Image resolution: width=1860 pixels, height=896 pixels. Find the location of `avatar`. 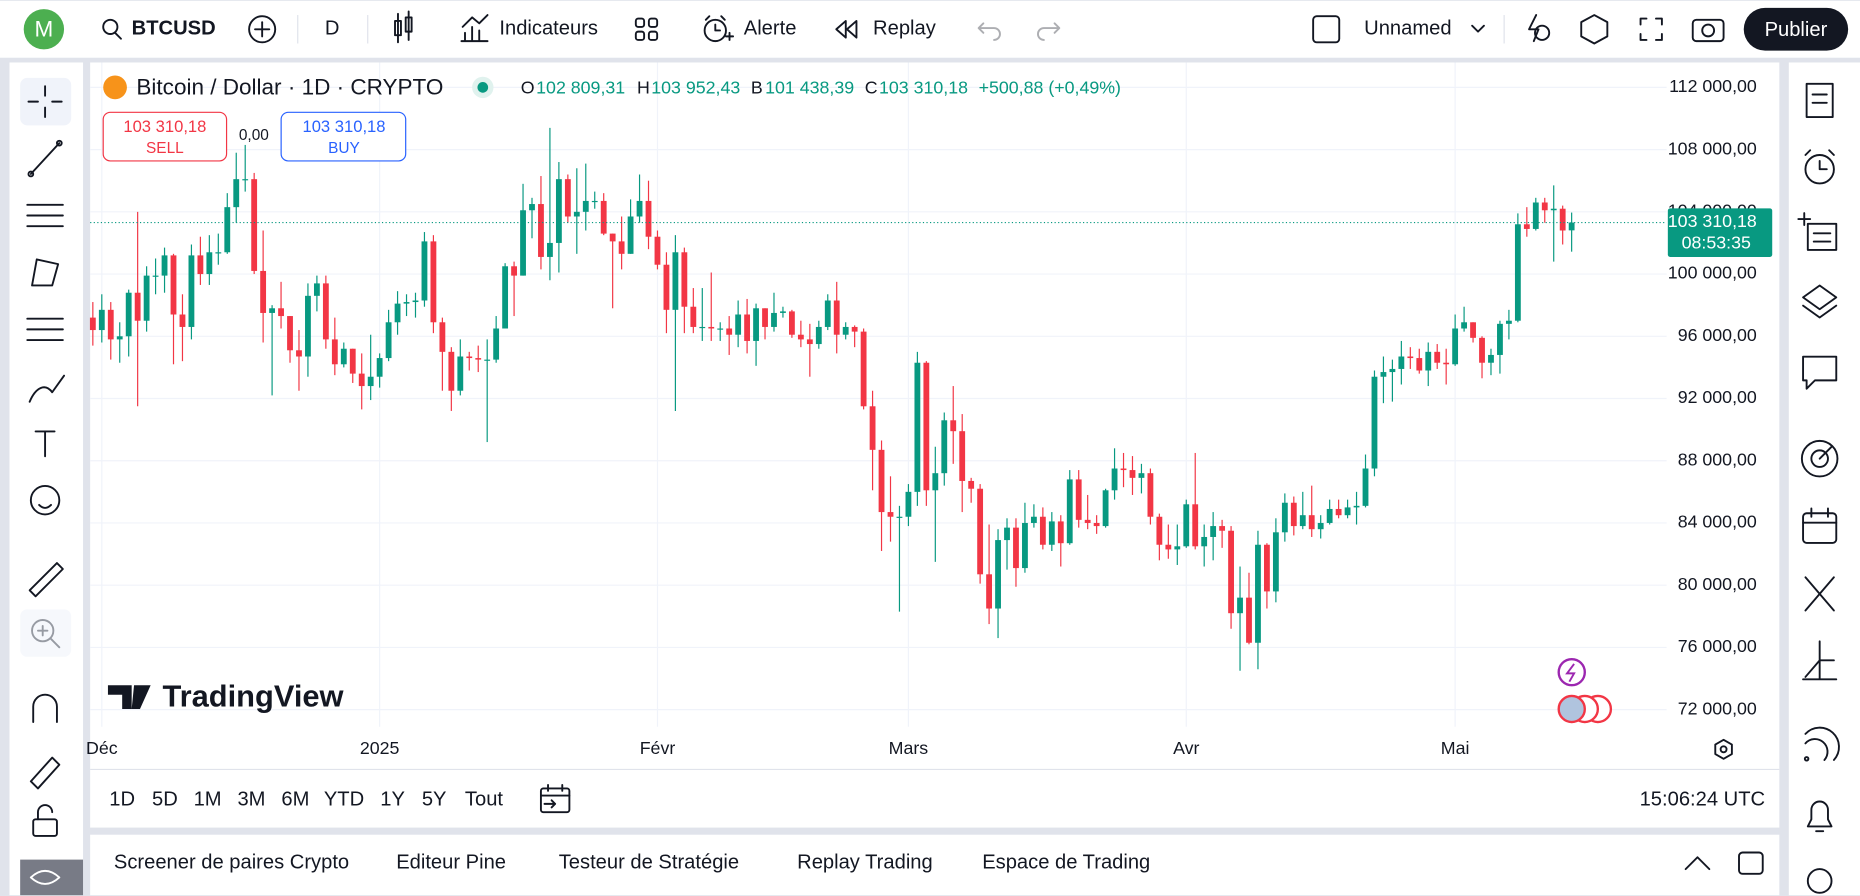

avatar is located at coordinates (44, 29).